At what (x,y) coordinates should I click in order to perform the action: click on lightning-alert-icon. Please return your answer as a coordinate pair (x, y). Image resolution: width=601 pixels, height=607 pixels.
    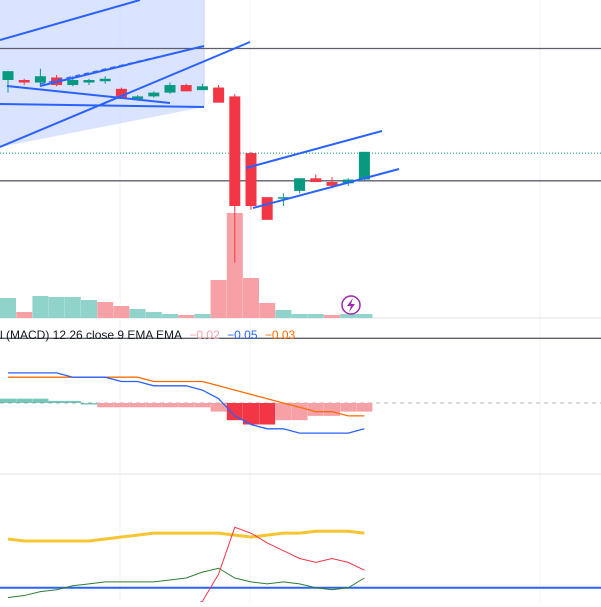
    Looking at the image, I should click on (351, 305).